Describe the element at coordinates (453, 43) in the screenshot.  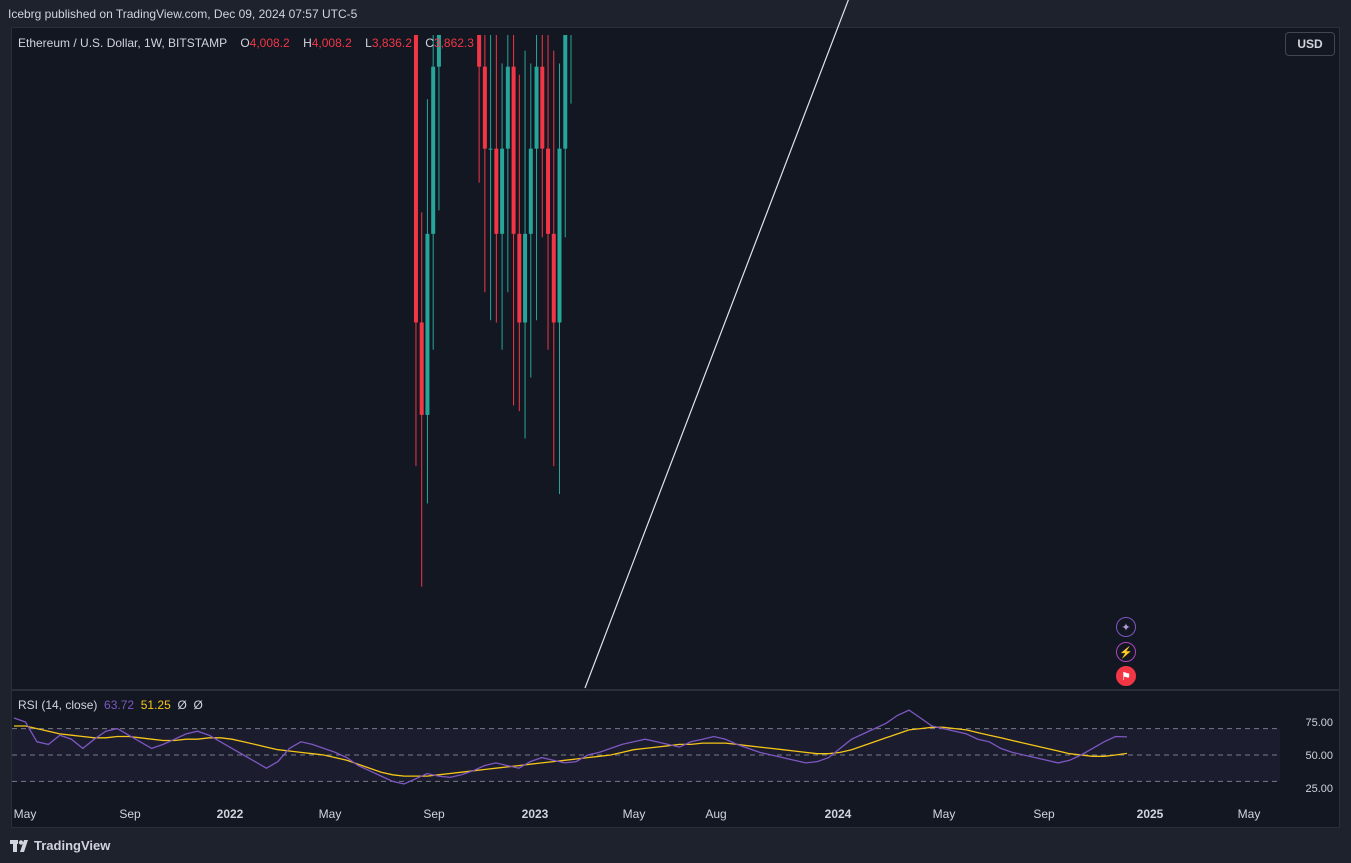
I see `close-value: 3,862.3` at that location.